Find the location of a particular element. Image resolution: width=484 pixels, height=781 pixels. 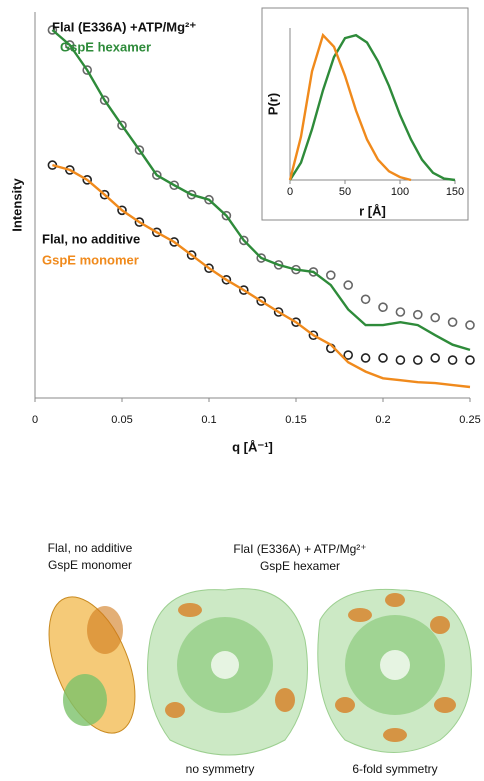

panel-label: FlaI, no additive is located at coordinates (90, 548).